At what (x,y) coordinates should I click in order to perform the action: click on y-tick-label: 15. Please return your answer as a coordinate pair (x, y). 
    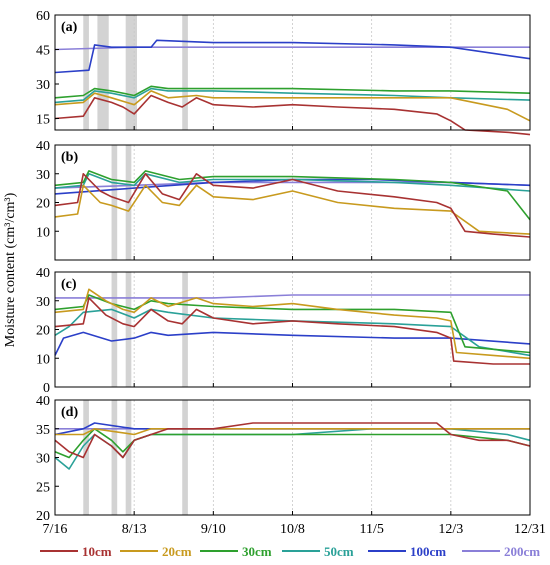
    Looking at the image, I should click on (43, 120).